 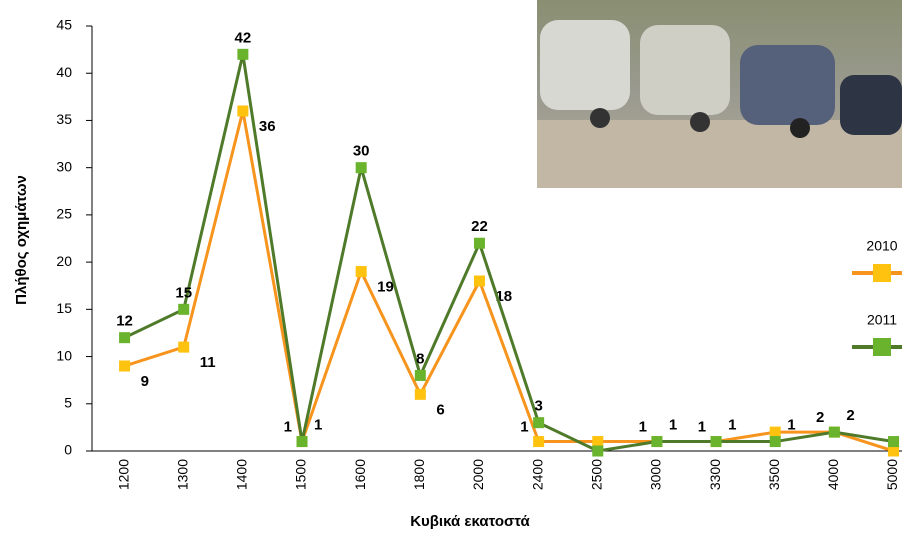 What do you see at coordinates (892, 474) in the screenshot?
I see `x-tick-label: 5000` at bounding box center [892, 474].